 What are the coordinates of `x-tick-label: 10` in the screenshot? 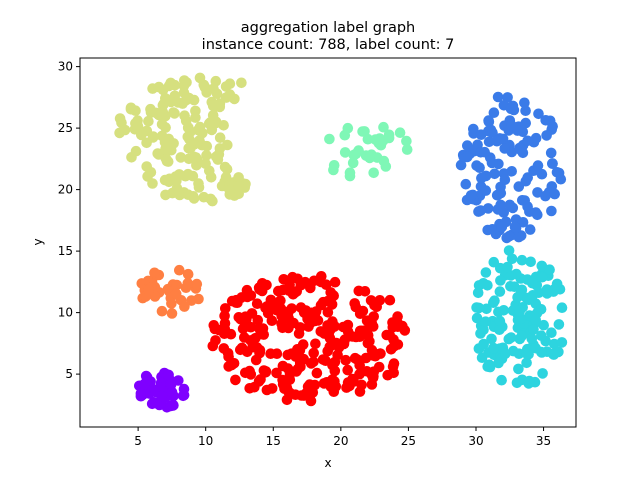 It's located at (205, 441).